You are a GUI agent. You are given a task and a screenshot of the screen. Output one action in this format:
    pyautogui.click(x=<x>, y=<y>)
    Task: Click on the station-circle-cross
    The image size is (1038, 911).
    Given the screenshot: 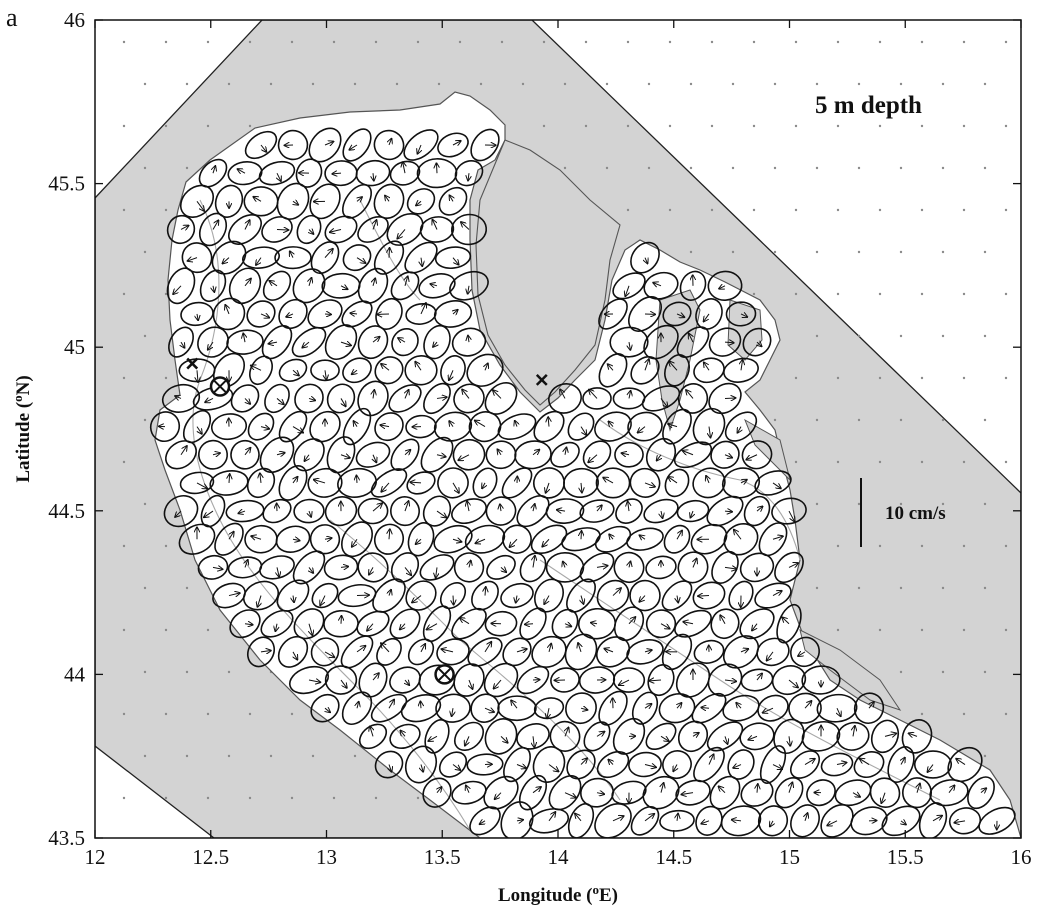 What is the action you would take?
    pyautogui.click(x=220, y=386)
    